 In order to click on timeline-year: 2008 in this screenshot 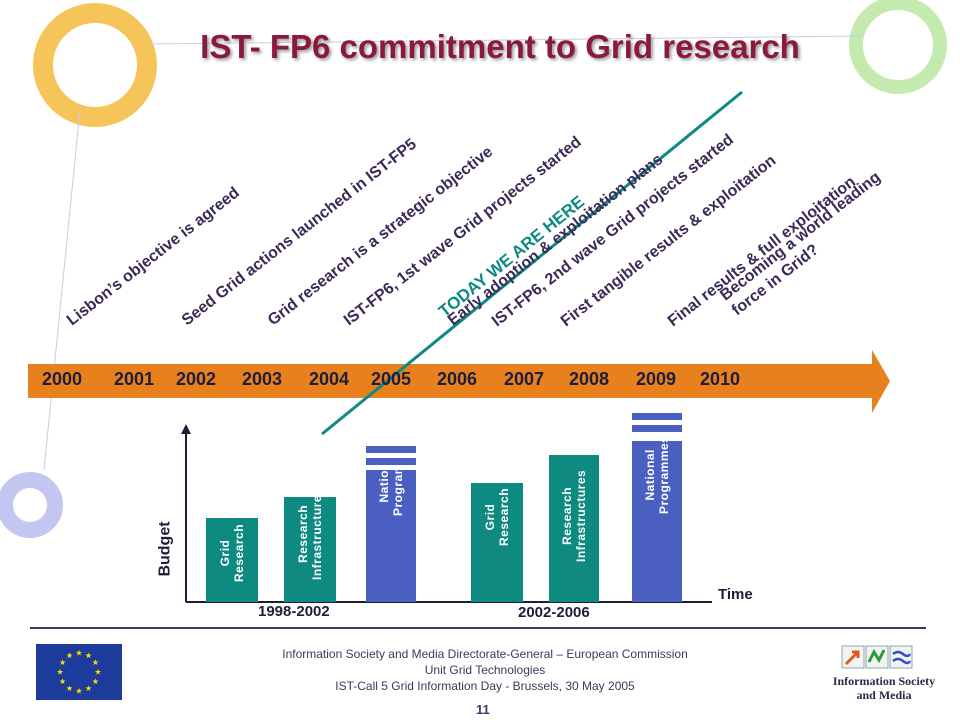, I will do `click(589, 379)`.